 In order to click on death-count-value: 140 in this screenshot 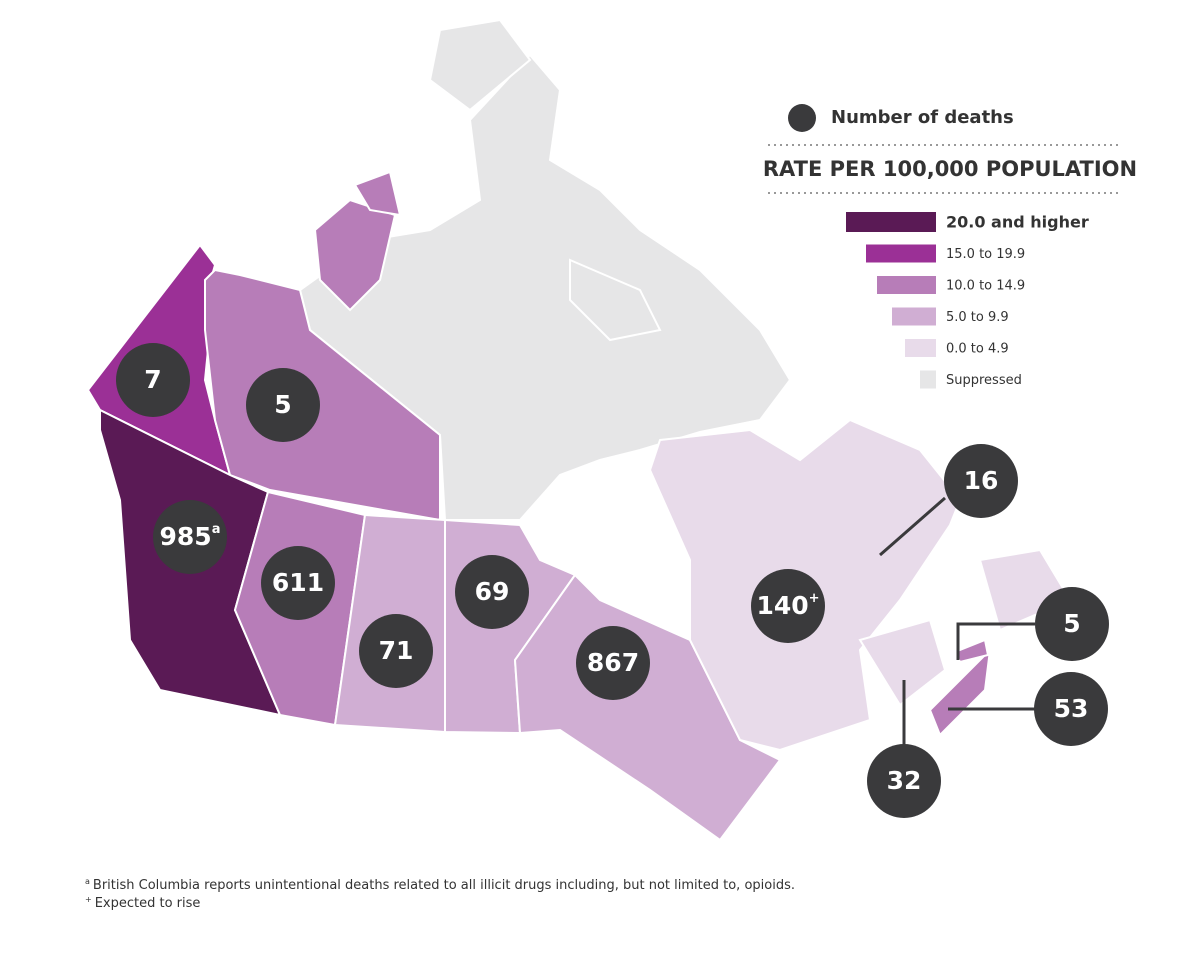, I will do `click(782, 605)`.